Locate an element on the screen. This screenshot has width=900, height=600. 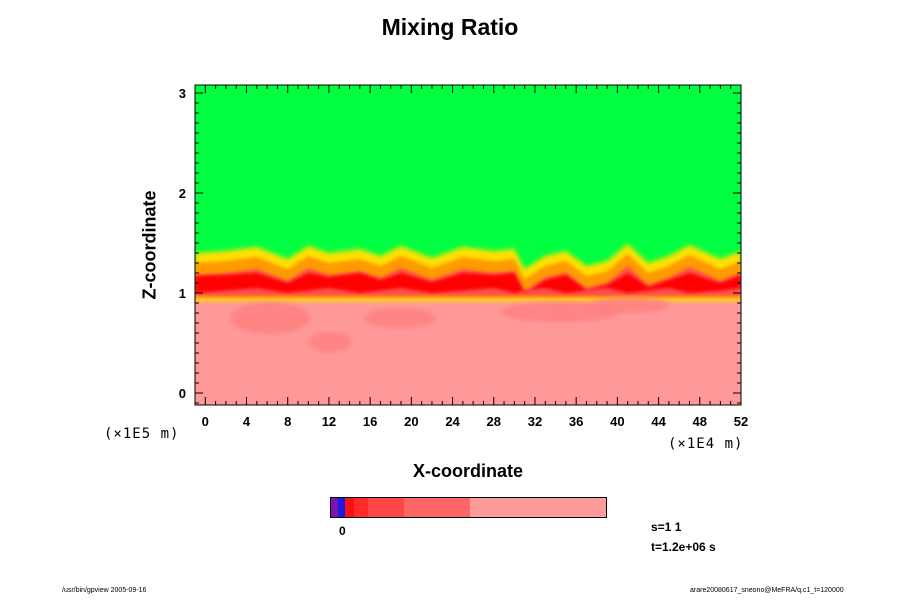
step-label: s=1 1 is located at coordinates (666, 527).